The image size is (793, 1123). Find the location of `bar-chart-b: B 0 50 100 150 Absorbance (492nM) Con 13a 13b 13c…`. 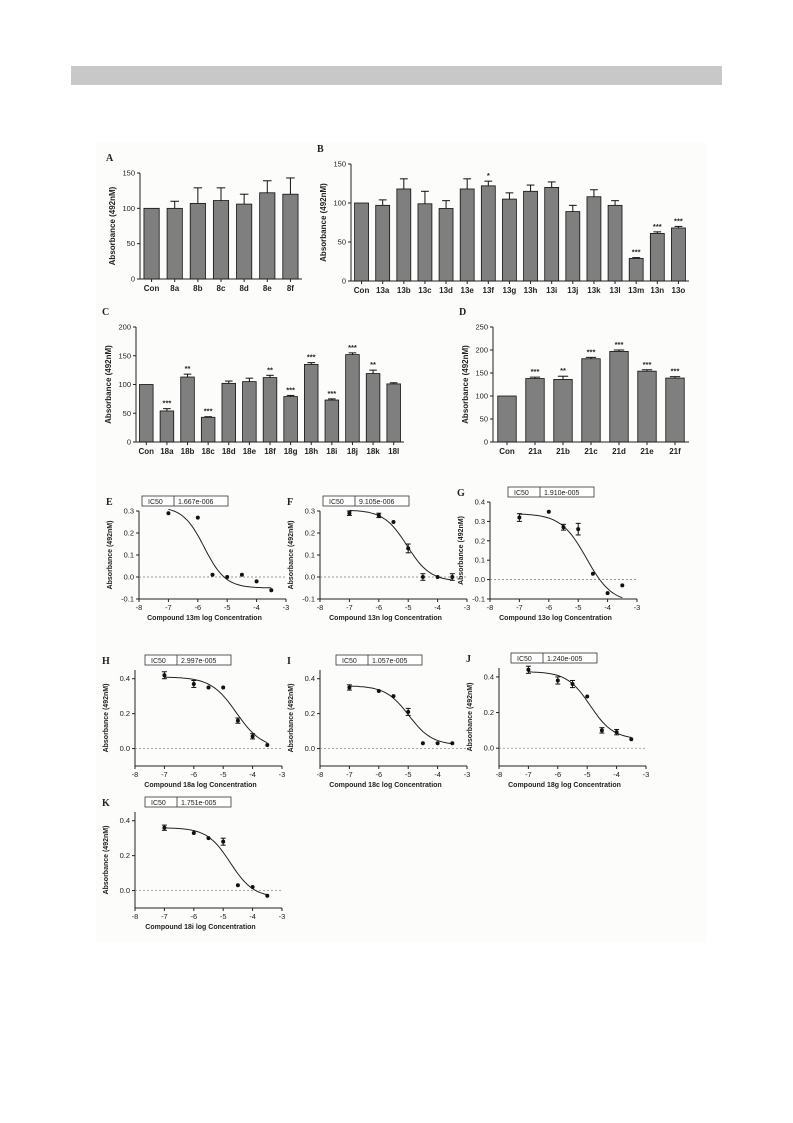

bar-chart-b: B 0 50 100 150 Absorbance (492nM) Con 13a 13b 13c… is located at coordinates (503, 219).